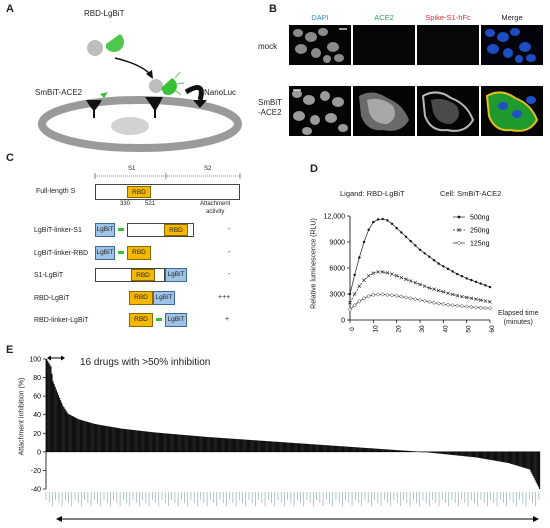  Describe the element at coordinates (492, 329) in the screenshot. I see `x-tick-label: 60` at that location.